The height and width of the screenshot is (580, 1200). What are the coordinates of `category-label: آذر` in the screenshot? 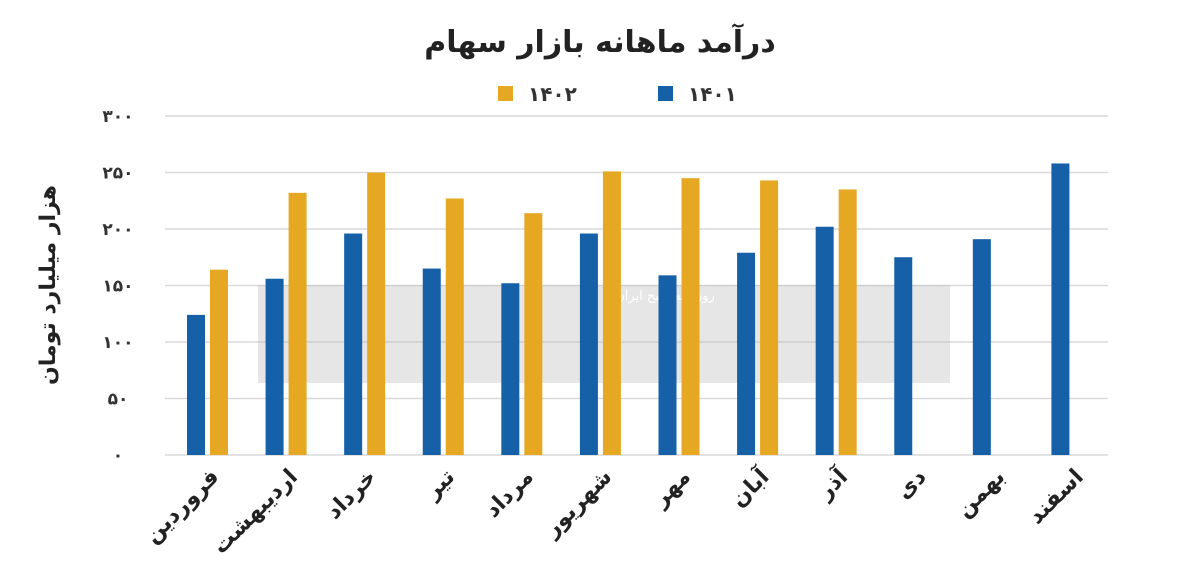 It's located at (831, 483).